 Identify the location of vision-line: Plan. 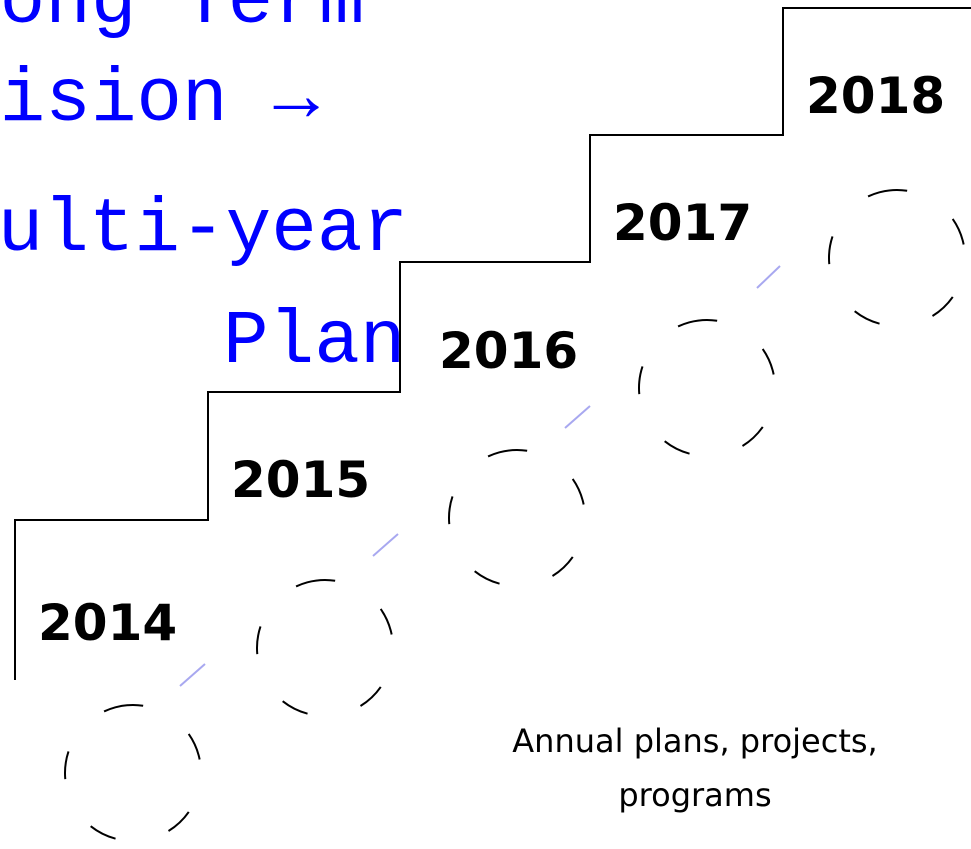
(314, 342).